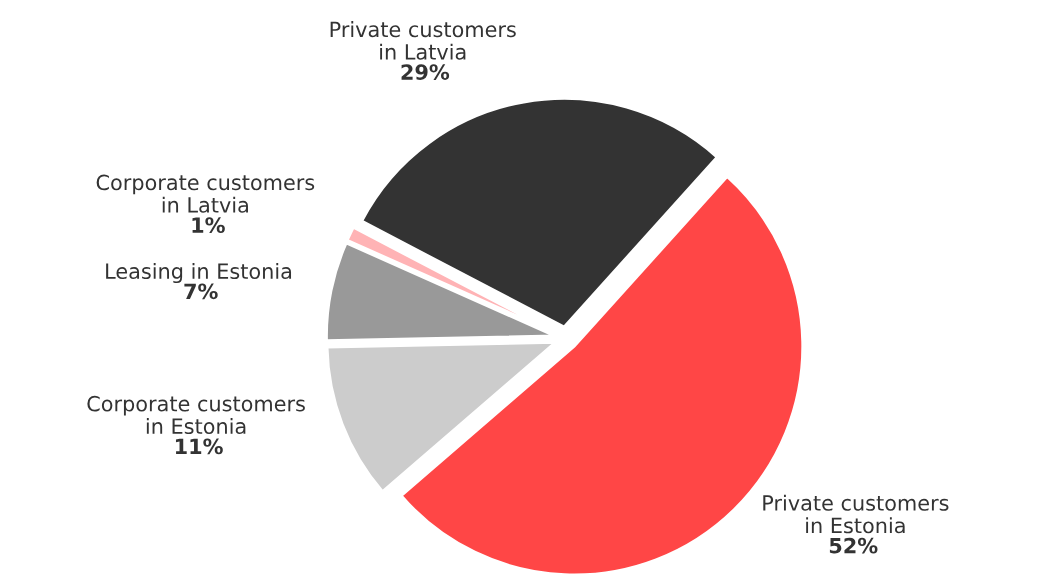  What do you see at coordinates (199, 273) in the screenshot?
I see `slice-label: Leasing in Estonia` at bounding box center [199, 273].